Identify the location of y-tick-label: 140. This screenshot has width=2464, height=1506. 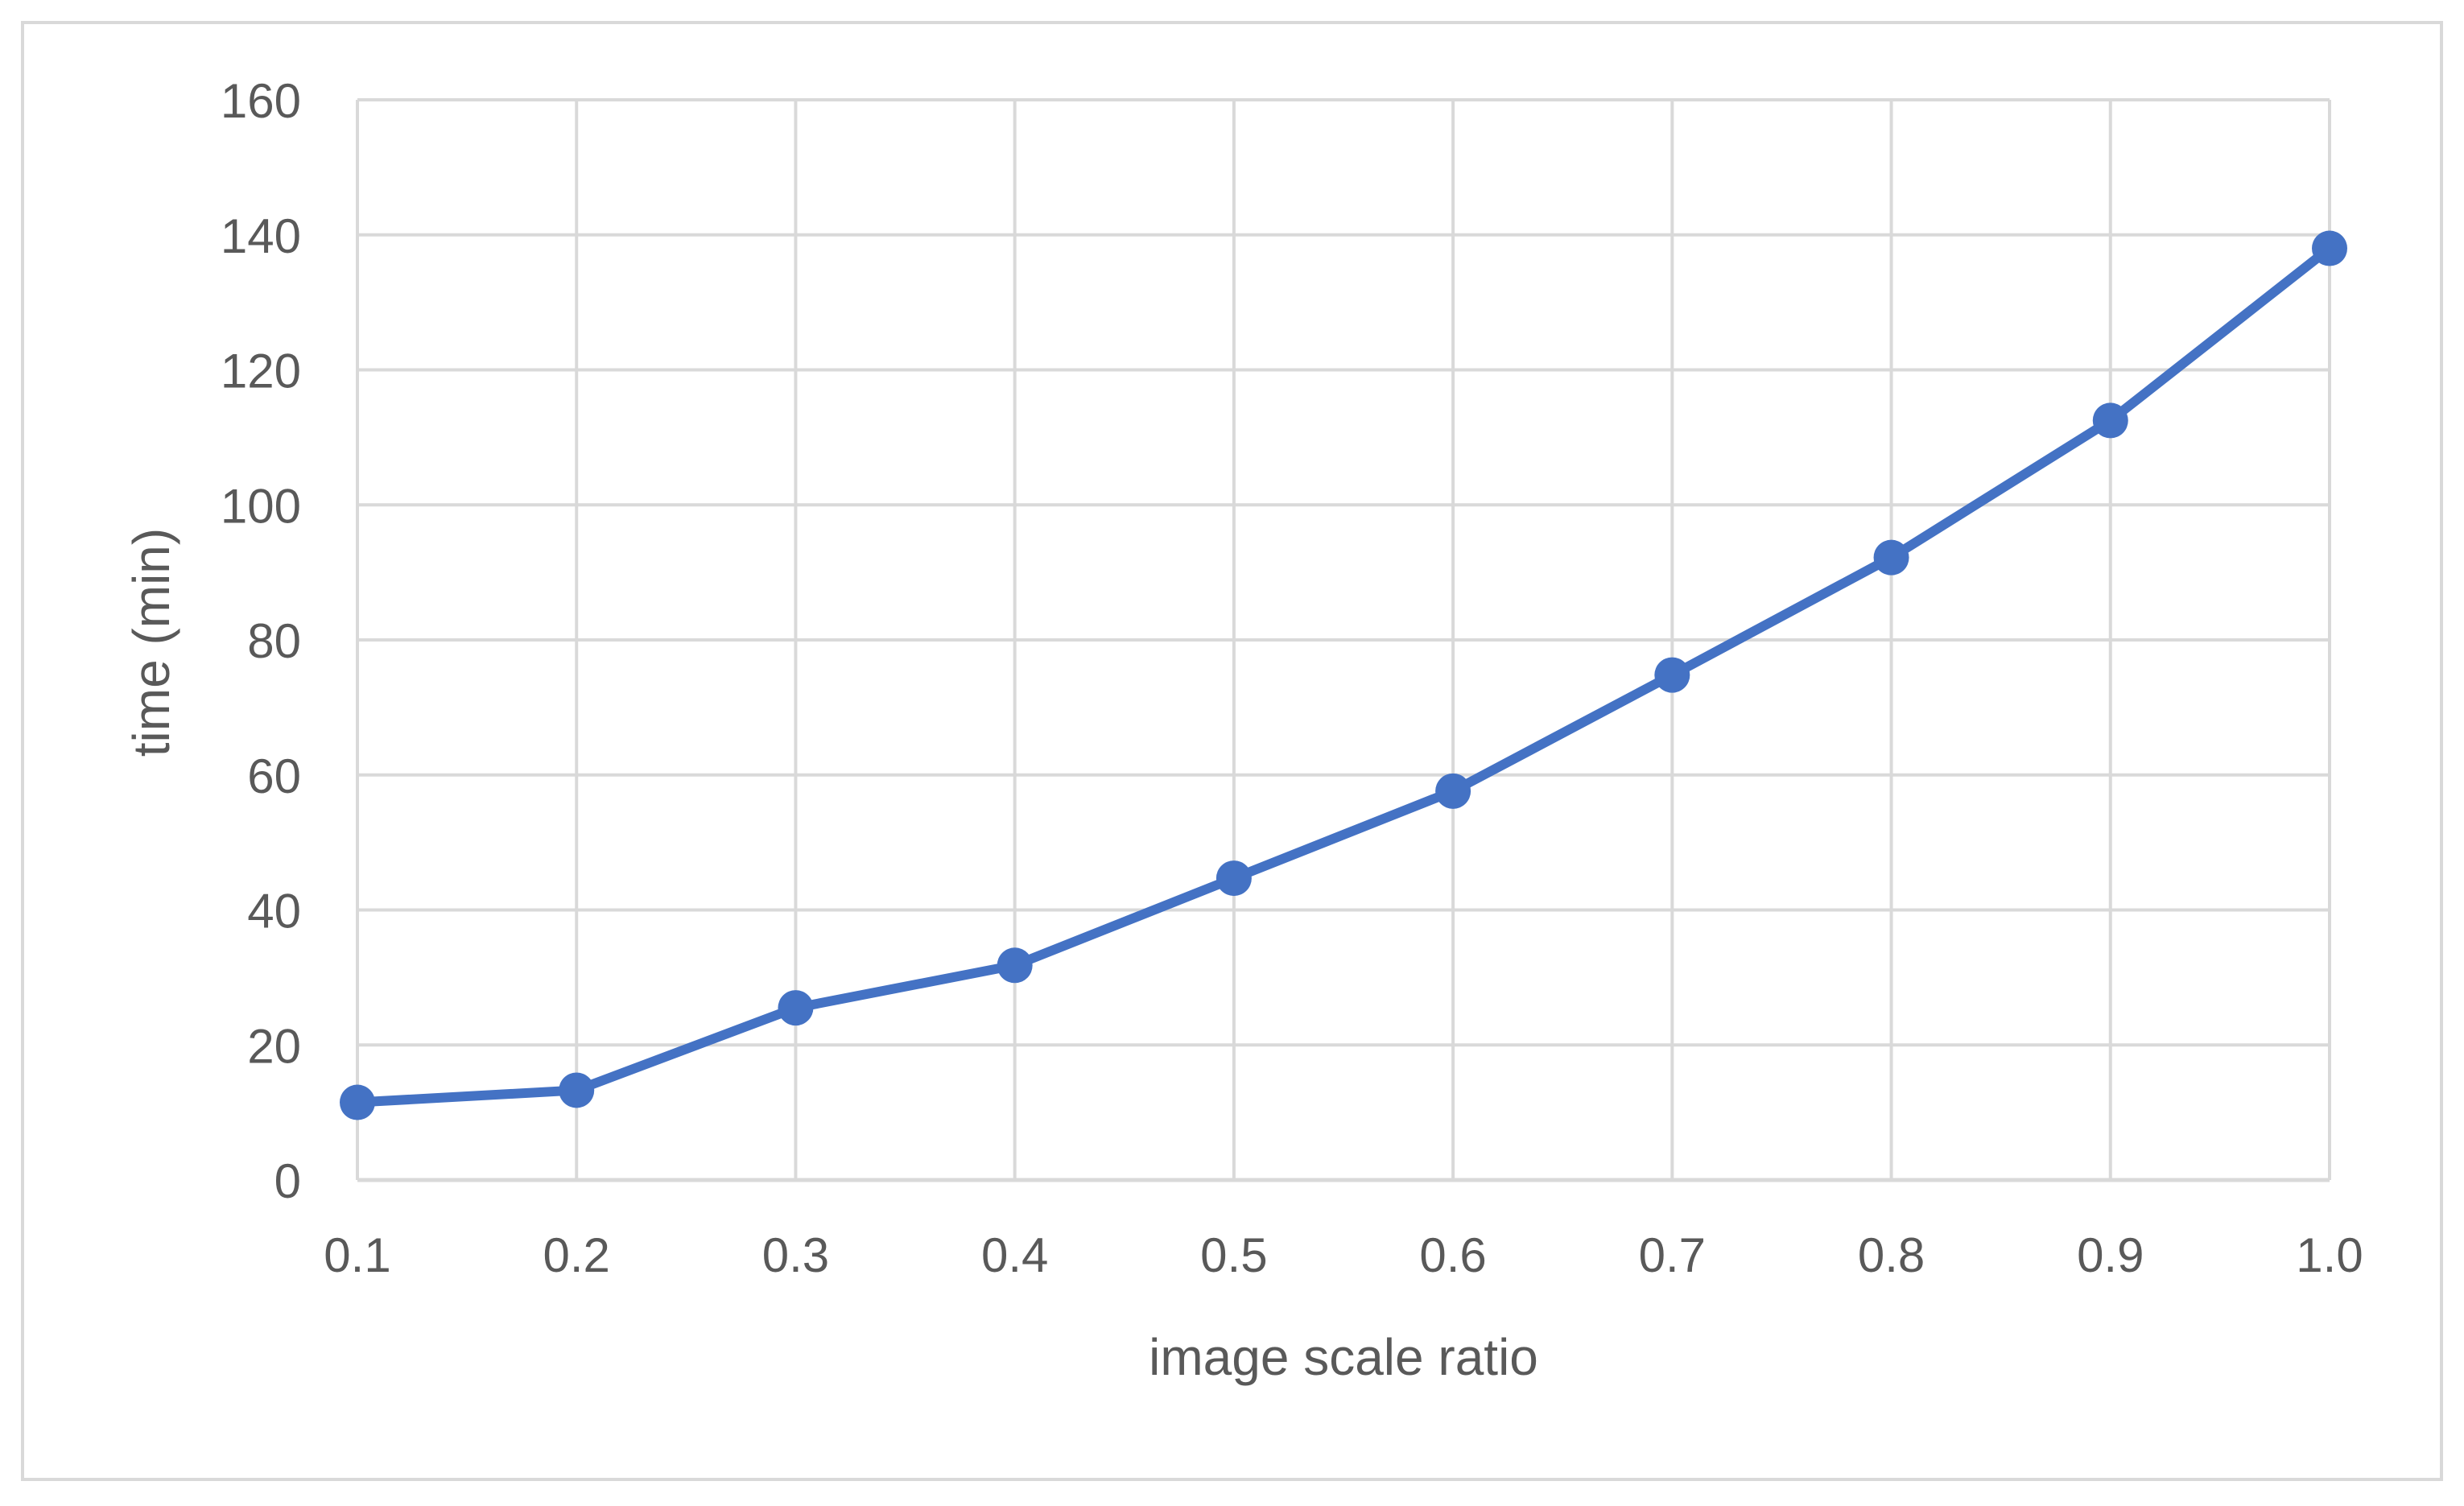
(261, 236).